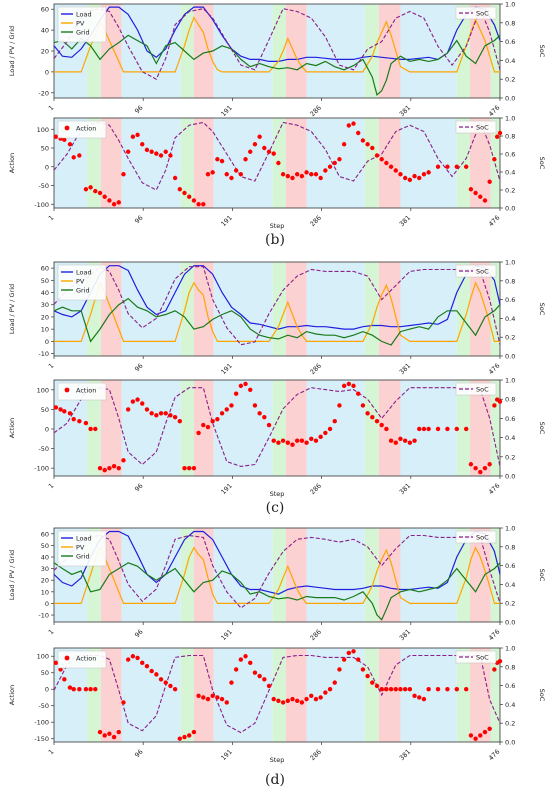 This screenshot has height=796, width=550. Describe the element at coordinates (47, 690) in the screenshot. I see `y-tick-label: 0` at that location.